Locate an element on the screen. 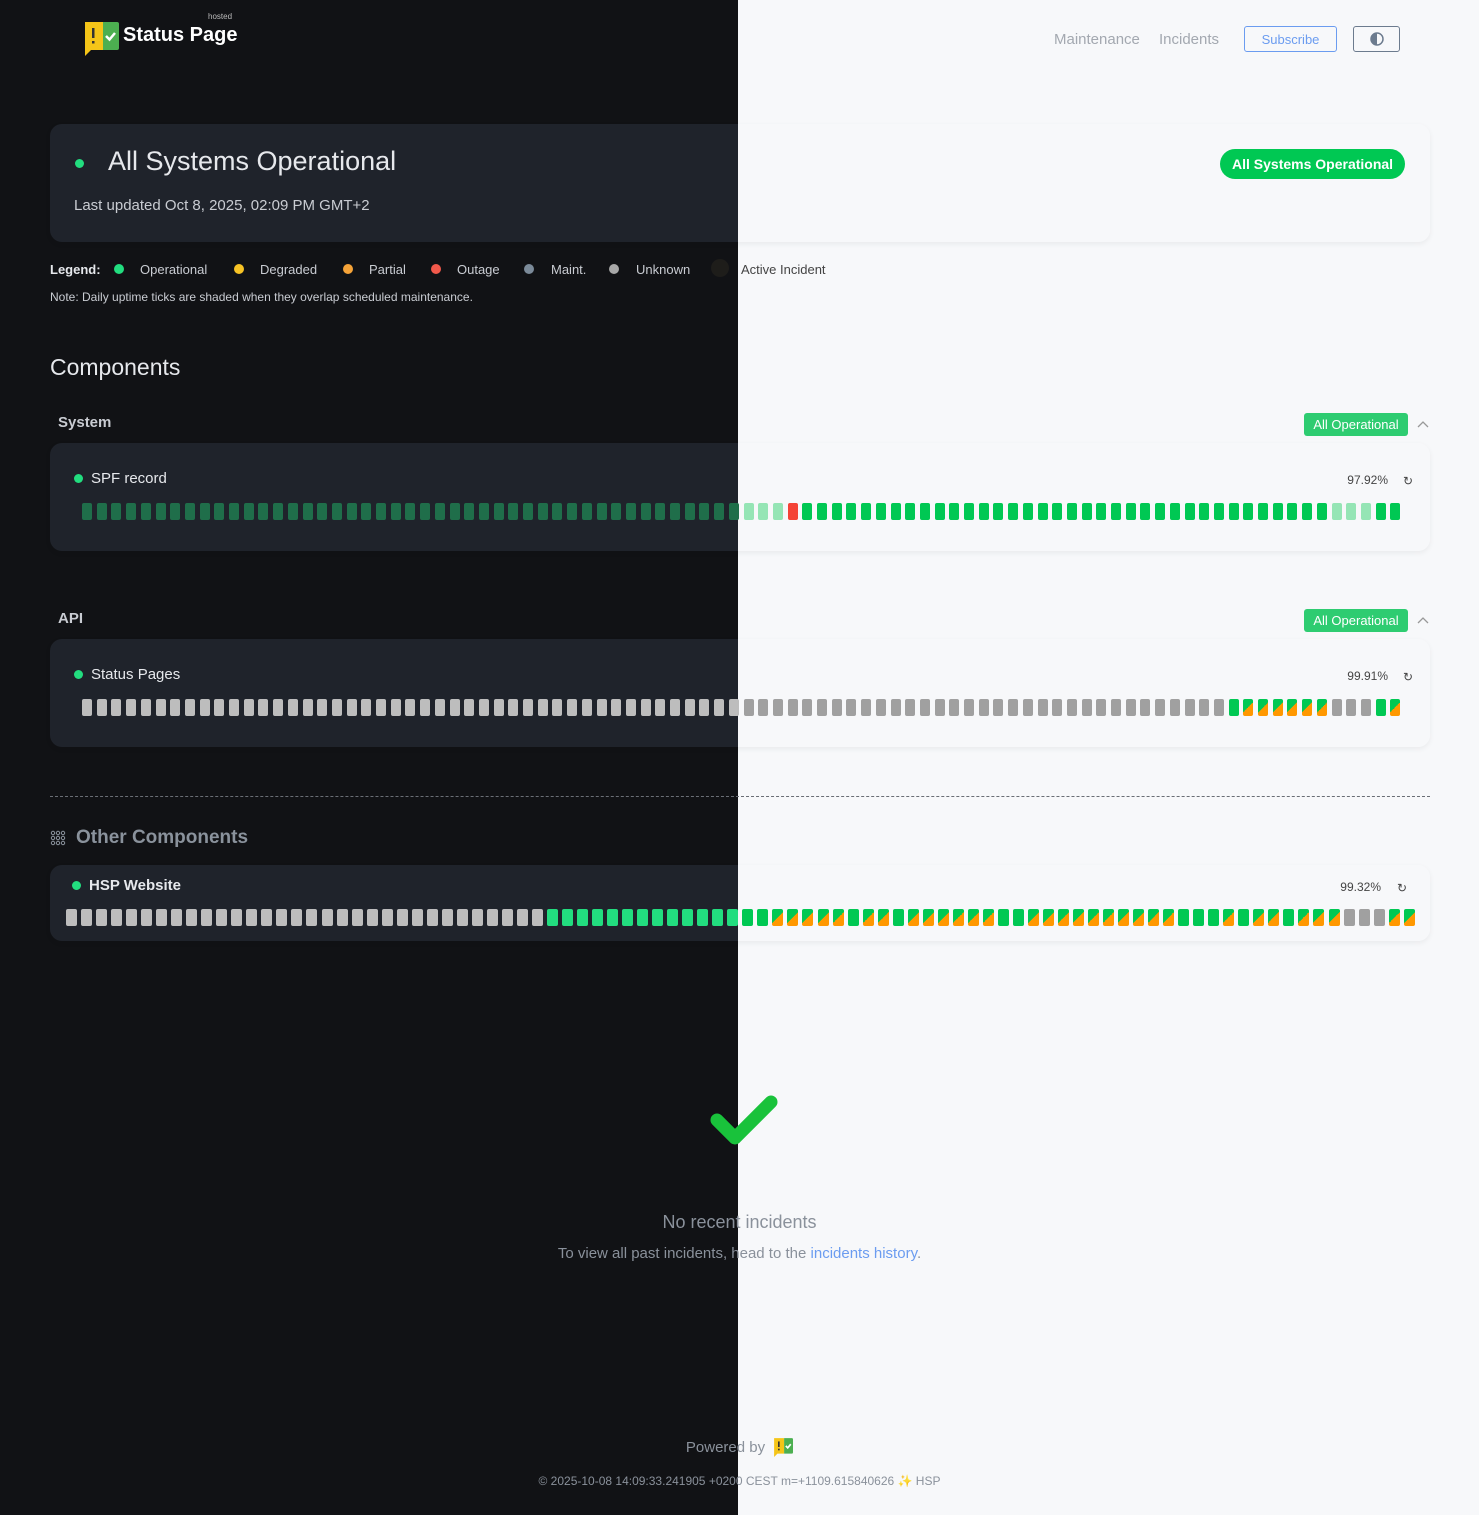 This screenshot has height=1515, width=1479. subscribe-button: Subscribe is located at coordinates (1290, 39).